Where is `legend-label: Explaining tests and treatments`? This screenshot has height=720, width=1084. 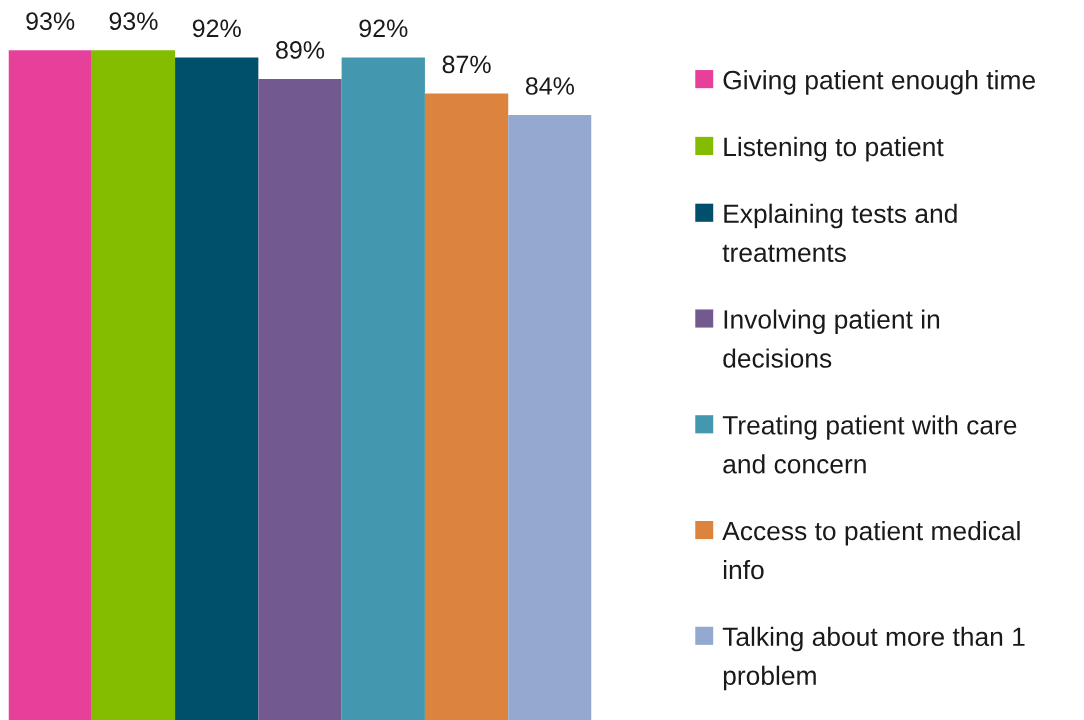 legend-label: Explaining tests and treatments is located at coordinates (839, 233).